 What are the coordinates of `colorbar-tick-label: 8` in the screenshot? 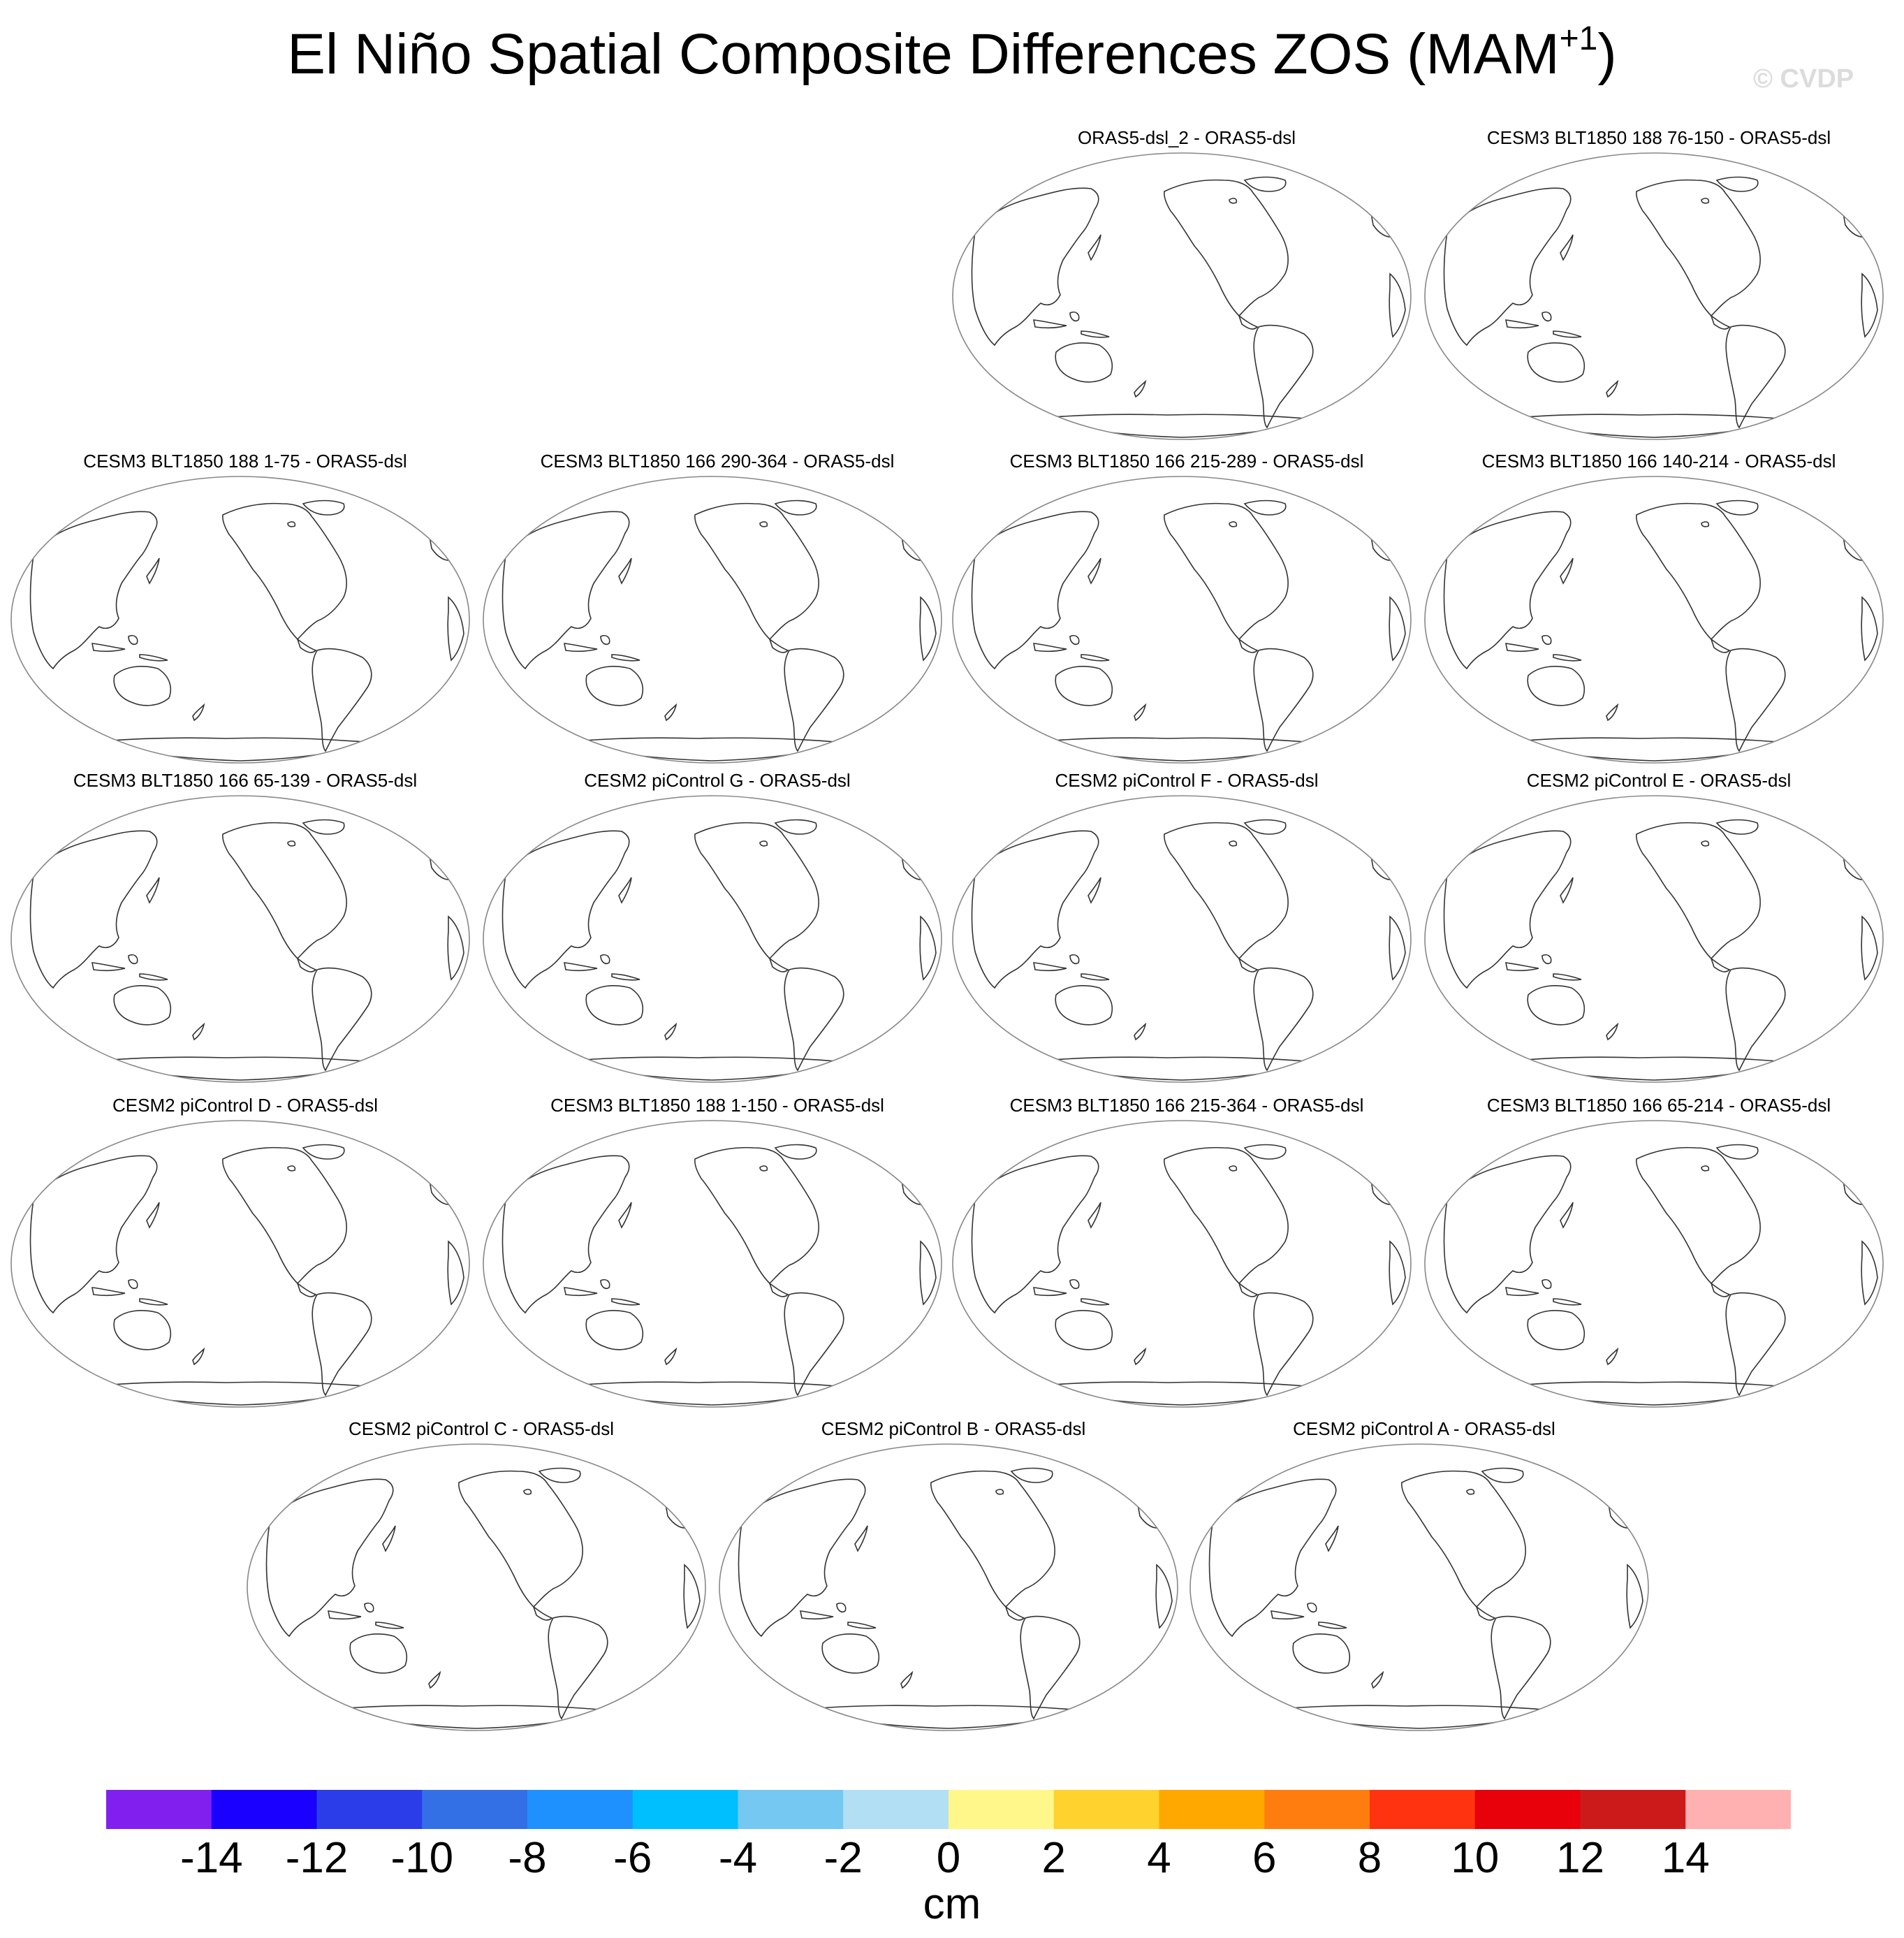 It's located at (1369, 1858).